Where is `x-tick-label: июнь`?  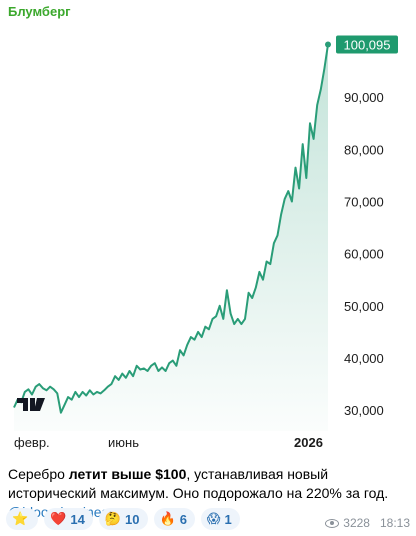 x-tick-label: июнь is located at coordinates (123, 442).